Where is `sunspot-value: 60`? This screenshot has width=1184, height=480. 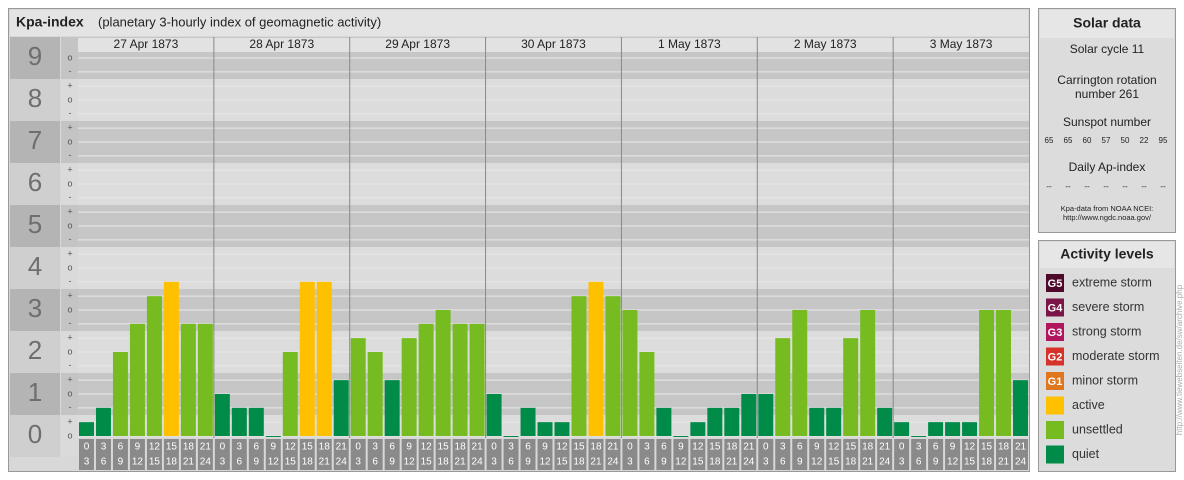
sunspot-value: 60 is located at coordinates (1087, 140).